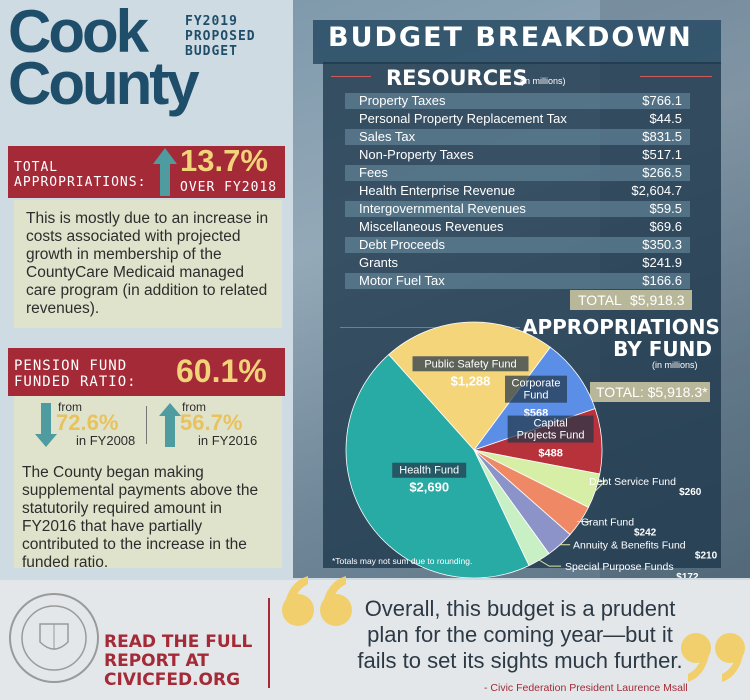 This screenshot has width=750, height=700. Describe the element at coordinates (662, 154) in the screenshot. I see `resource-value: $517.1` at that location.